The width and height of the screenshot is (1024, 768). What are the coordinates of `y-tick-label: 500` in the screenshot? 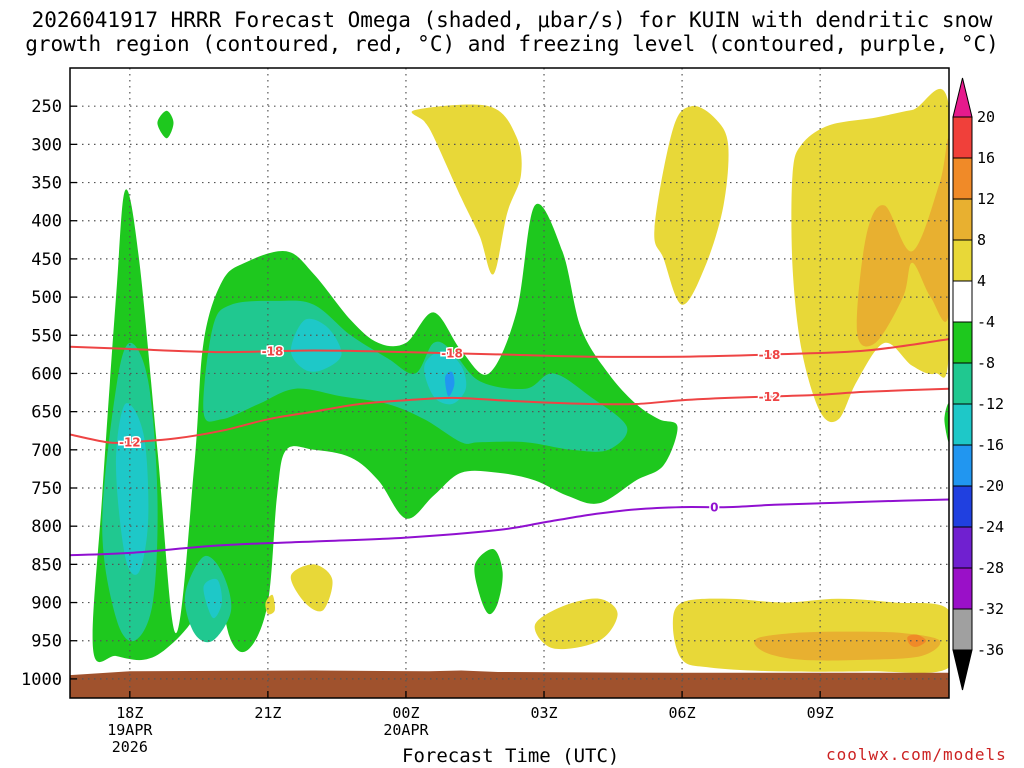 It's located at (46, 298).